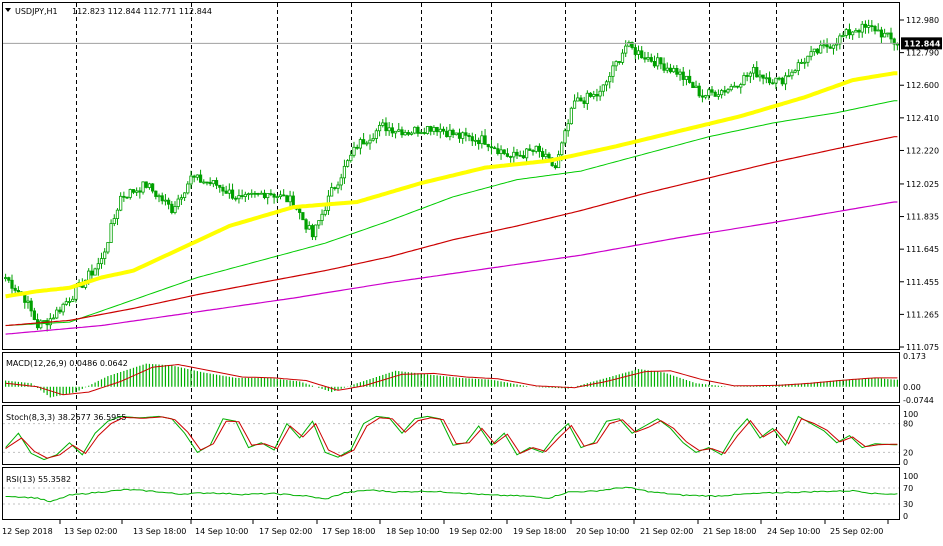  I want to click on x-tick-label: 19 Sep 18:00, so click(539, 531).